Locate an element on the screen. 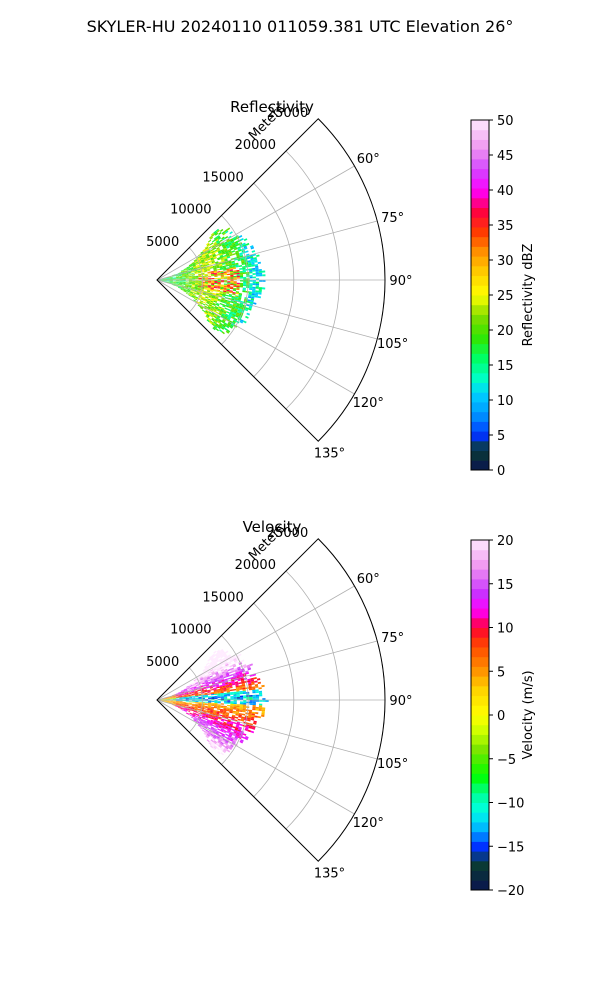 The height and width of the screenshot is (1004, 600). colorbar-tick-label: −10 is located at coordinates (510, 804).